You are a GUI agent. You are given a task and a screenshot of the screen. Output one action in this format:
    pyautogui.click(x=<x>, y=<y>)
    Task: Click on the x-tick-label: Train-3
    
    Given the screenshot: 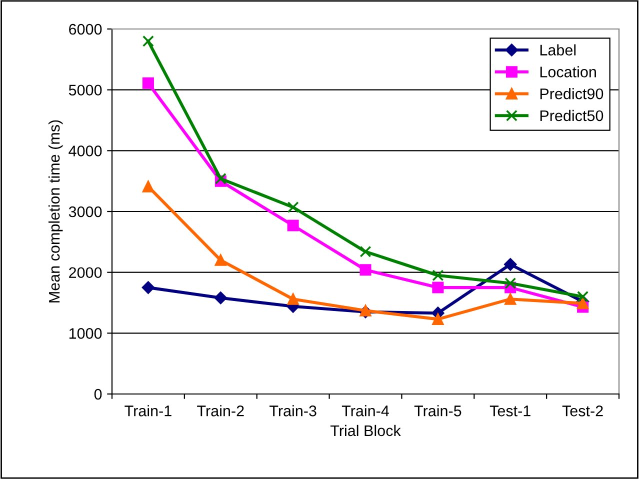 What is the action you would take?
    pyautogui.click(x=293, y=410)
    